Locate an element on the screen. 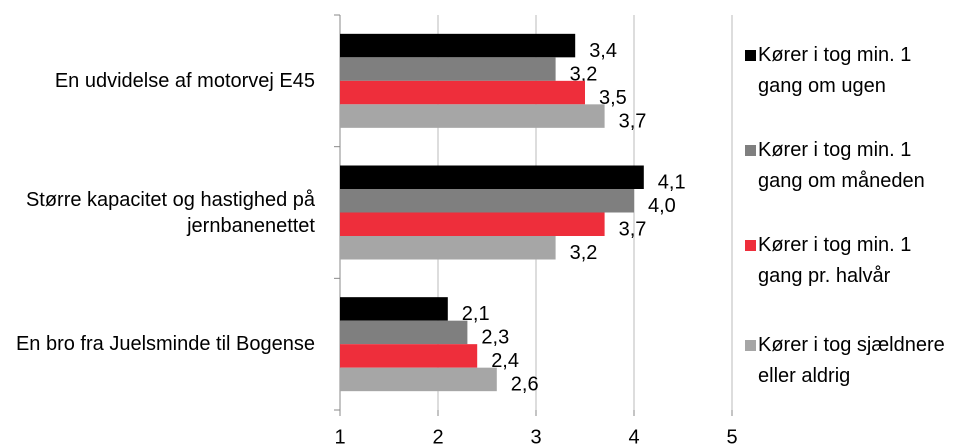 This screenshot has height=448, width=965. legend-entry: Kører i tog sjældnere eller aldrig is located at coordinates (852, 361).